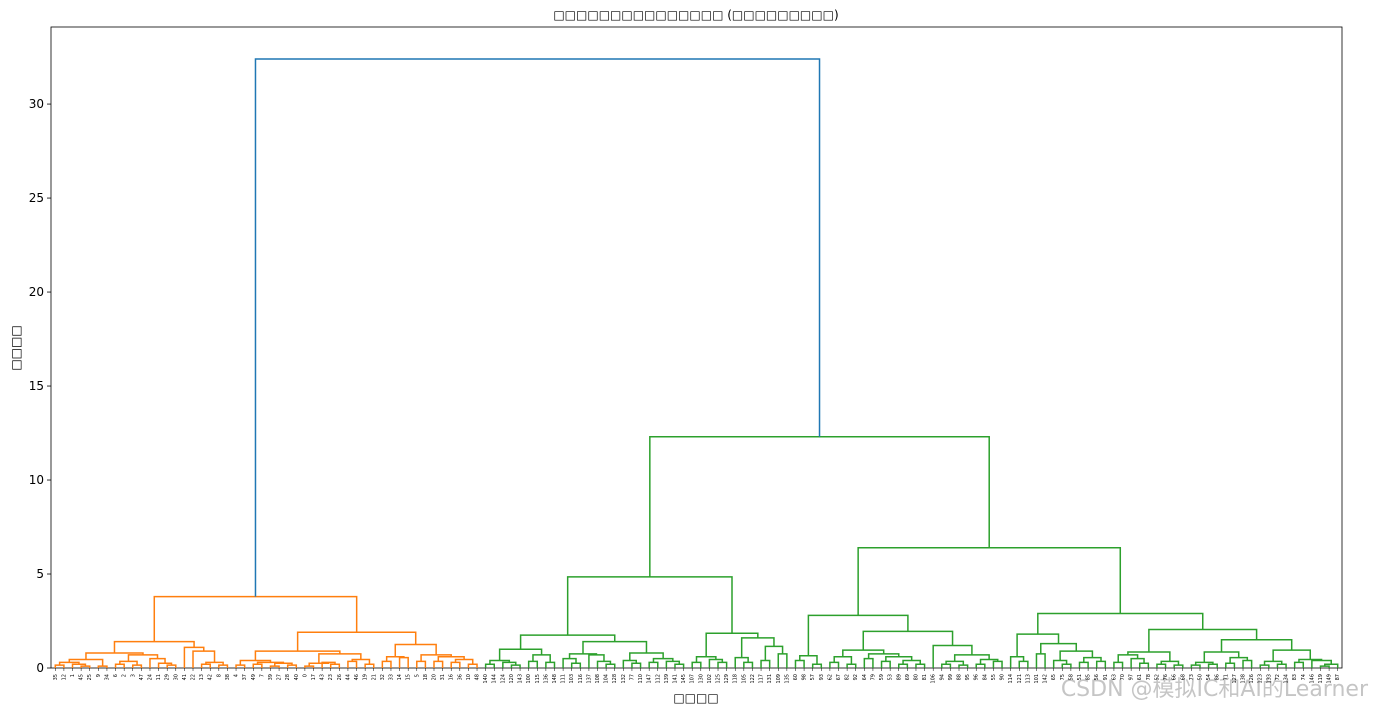  Describe the element at coordinates (452, 677) in the screenshot. I see `leaf-label: 16` at that location.